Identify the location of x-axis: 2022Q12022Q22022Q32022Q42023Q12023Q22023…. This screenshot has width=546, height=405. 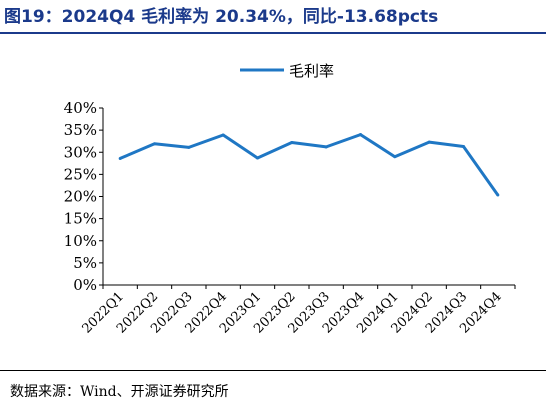
(298, 310).